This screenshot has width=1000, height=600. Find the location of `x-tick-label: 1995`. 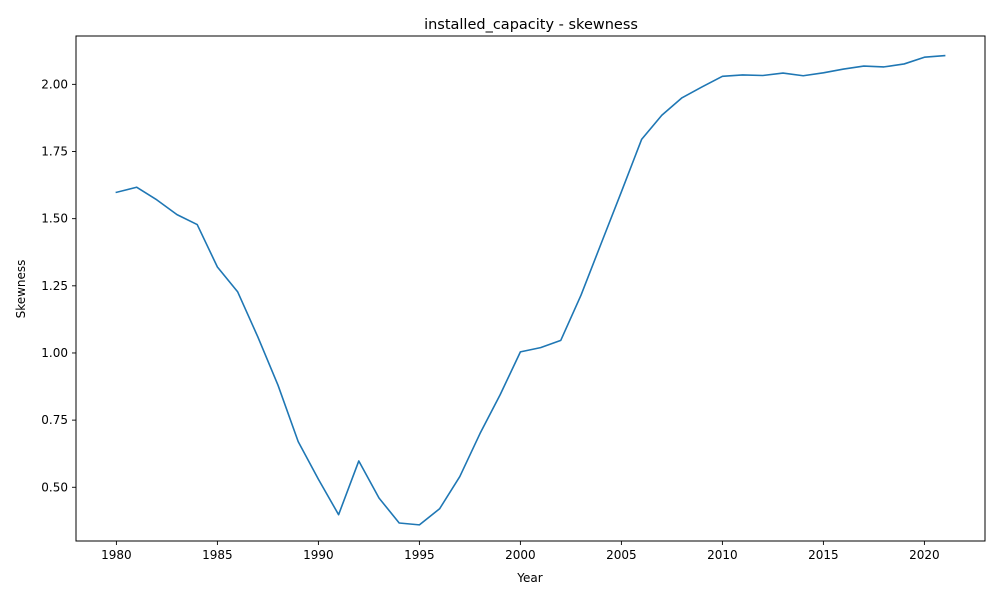

x-tick-label: 1995 is located at coordinates (419, 555).